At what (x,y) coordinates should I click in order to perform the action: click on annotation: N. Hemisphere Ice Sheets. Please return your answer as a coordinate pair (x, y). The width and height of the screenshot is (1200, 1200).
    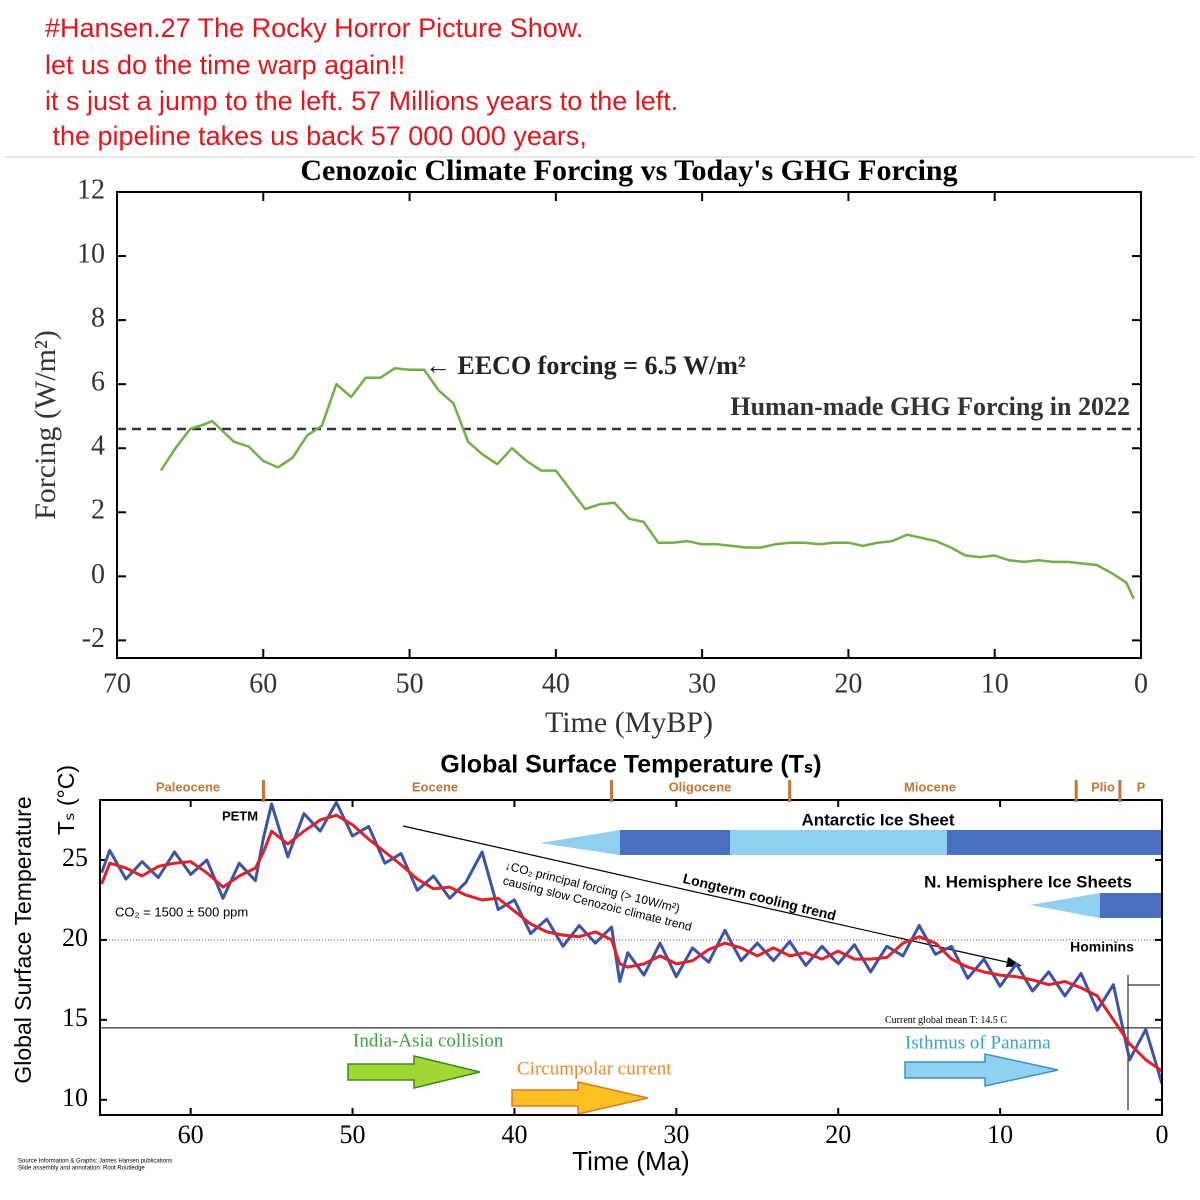
    Looking at the image, I should click on (1028, 881).